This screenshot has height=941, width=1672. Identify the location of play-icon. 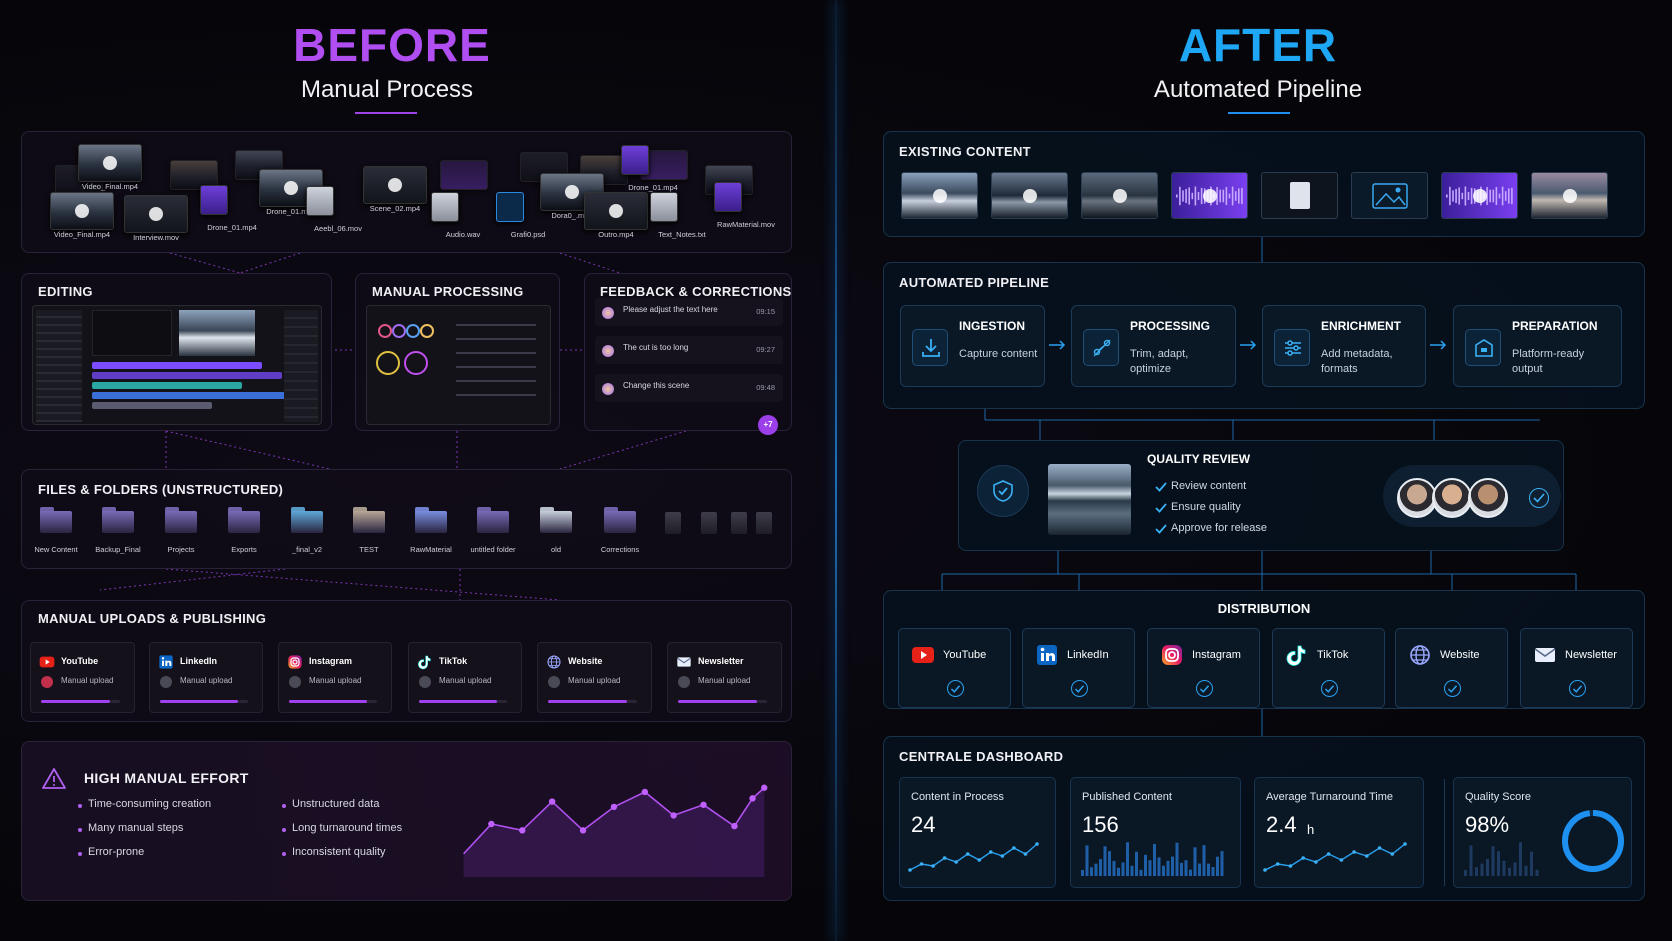
(1209, 195).